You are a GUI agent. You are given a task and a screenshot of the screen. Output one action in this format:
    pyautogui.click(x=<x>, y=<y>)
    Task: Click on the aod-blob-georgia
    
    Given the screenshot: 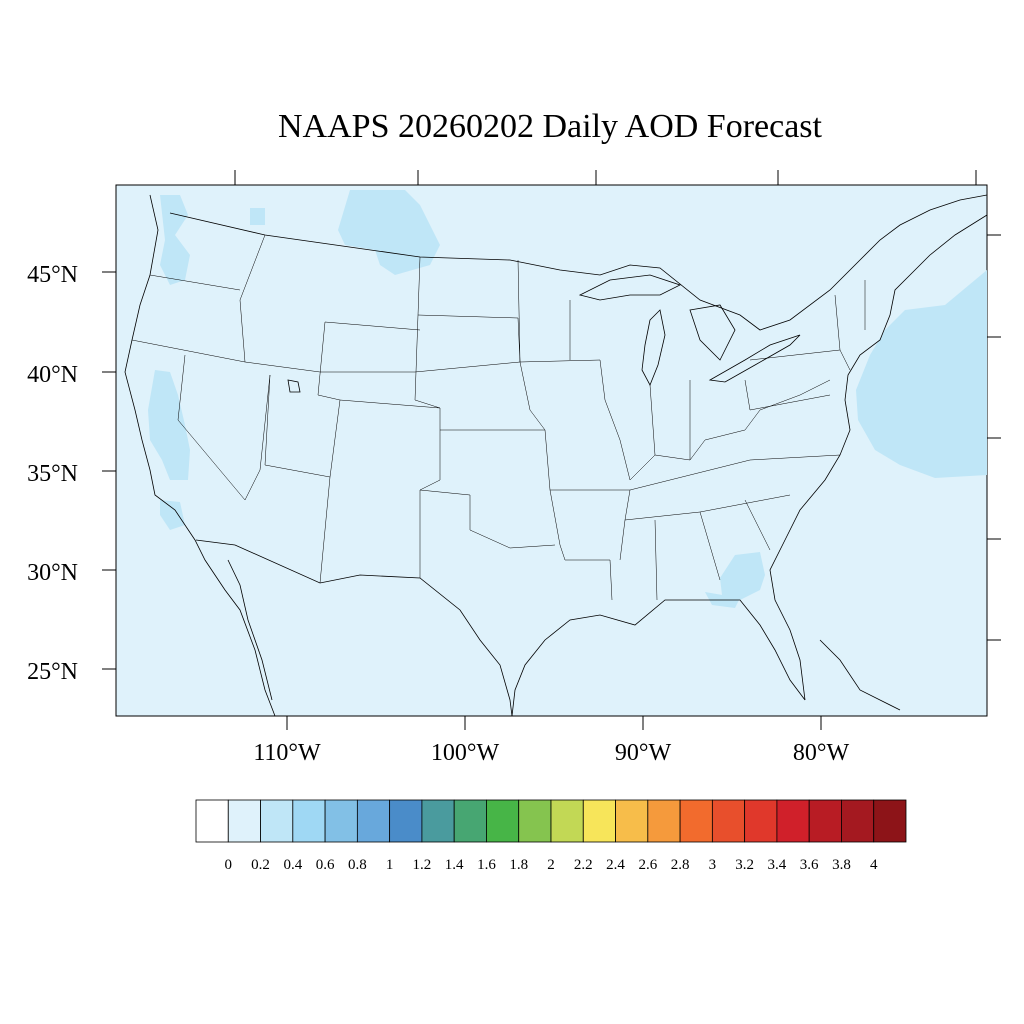 What is the action you would take?
    pyautogui.click(x=742, y=576)
    